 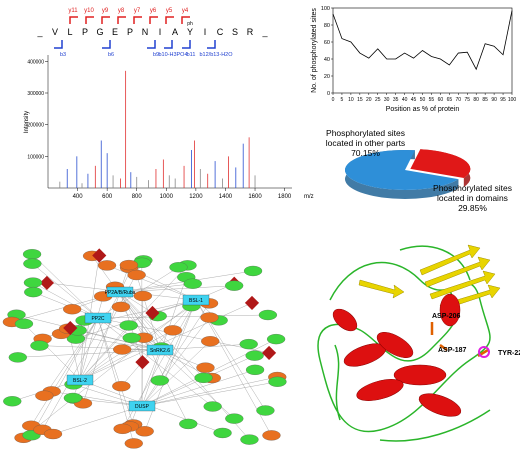 I want to click on x-tick-label: 600, so click(x=107, y=197).